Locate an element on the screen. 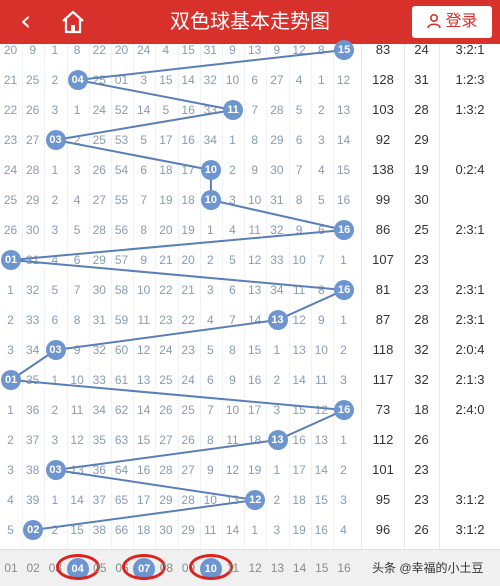  footer-number: 05 is located at coordinates (100, 568).